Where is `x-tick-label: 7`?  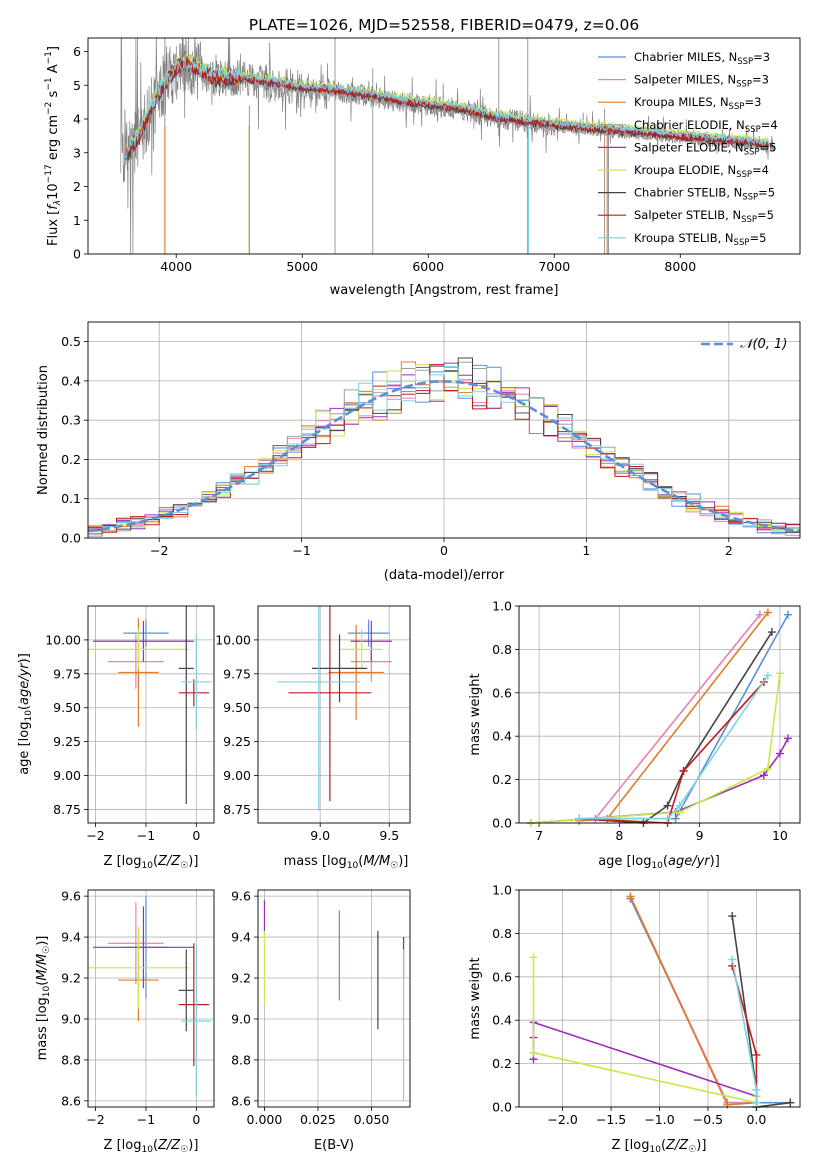 x-tick-label: 7 is located at coordinates (539, 835).